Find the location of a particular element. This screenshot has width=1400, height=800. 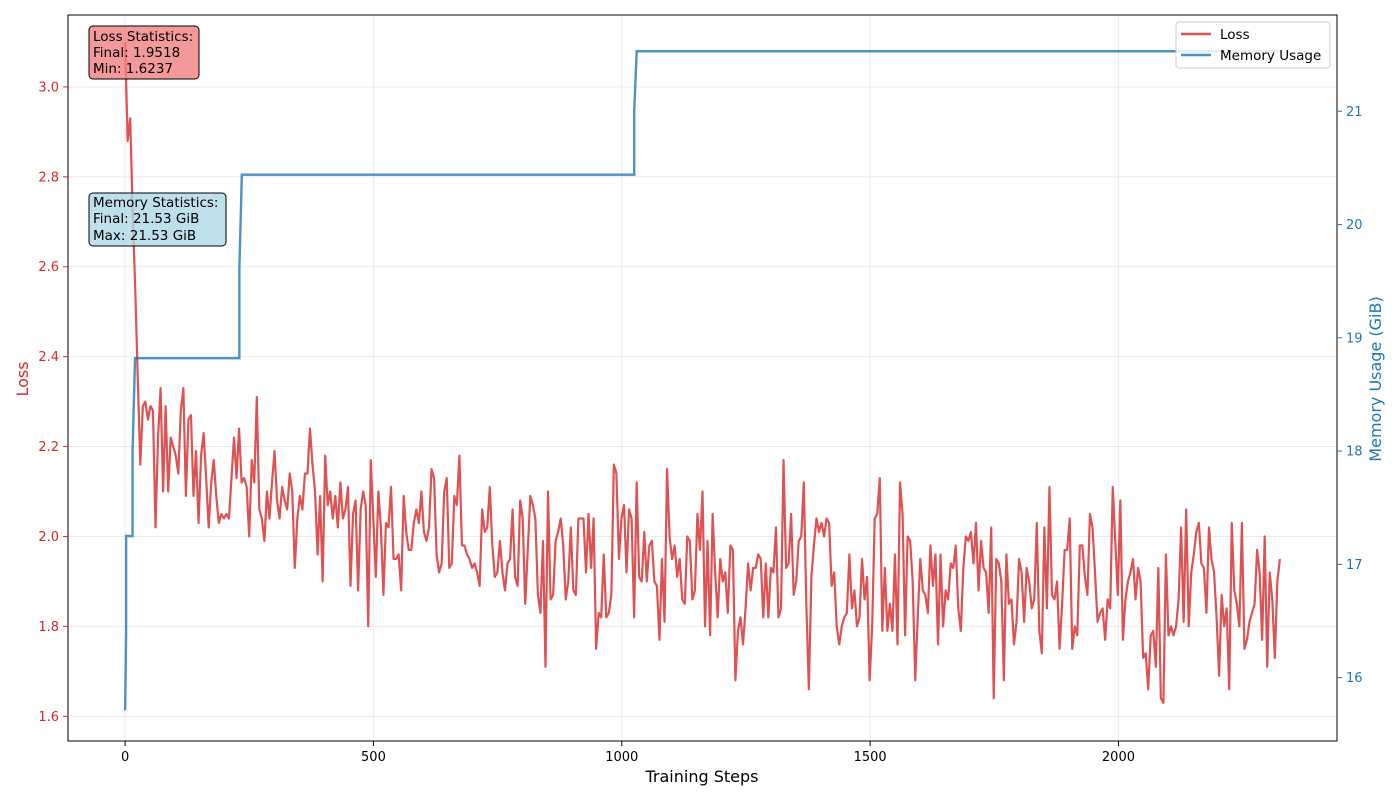

y-left-tick-label: 2.4 is located at coordinates (48, 357).